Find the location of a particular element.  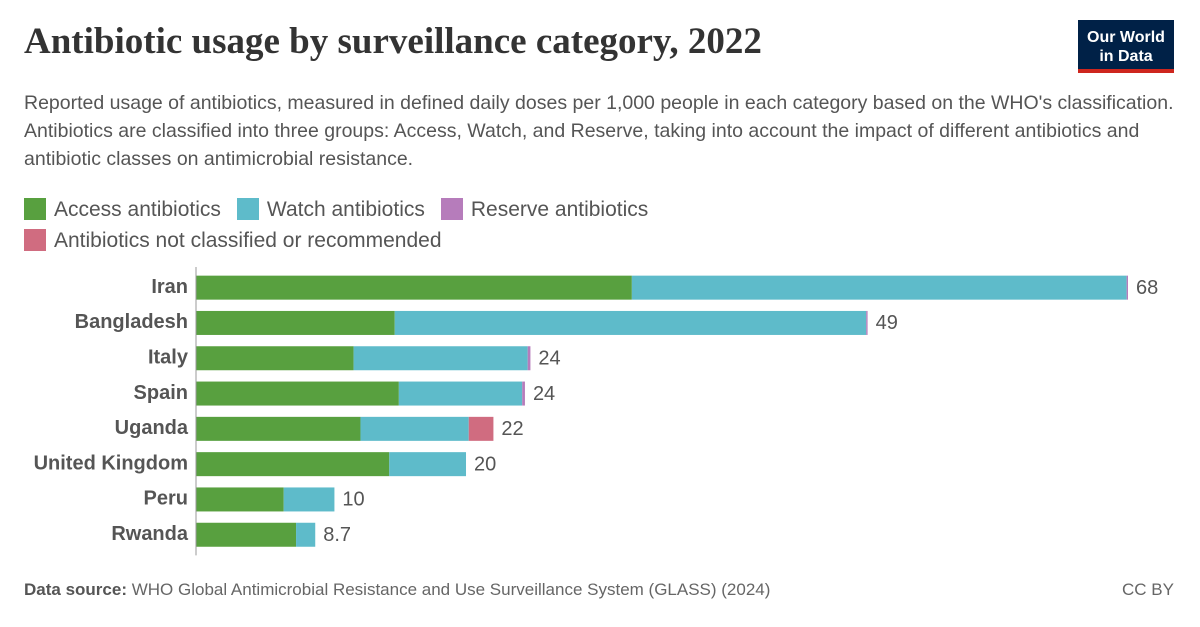

total-label: 68 is located at coordinates (1147, 288).